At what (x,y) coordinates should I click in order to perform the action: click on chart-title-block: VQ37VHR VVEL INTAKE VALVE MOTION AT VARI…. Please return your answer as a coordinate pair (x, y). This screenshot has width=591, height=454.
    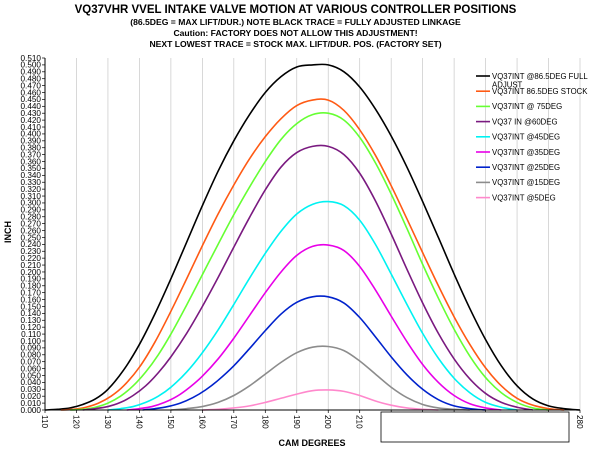
    Looking at the image, I should click on (295, 26).